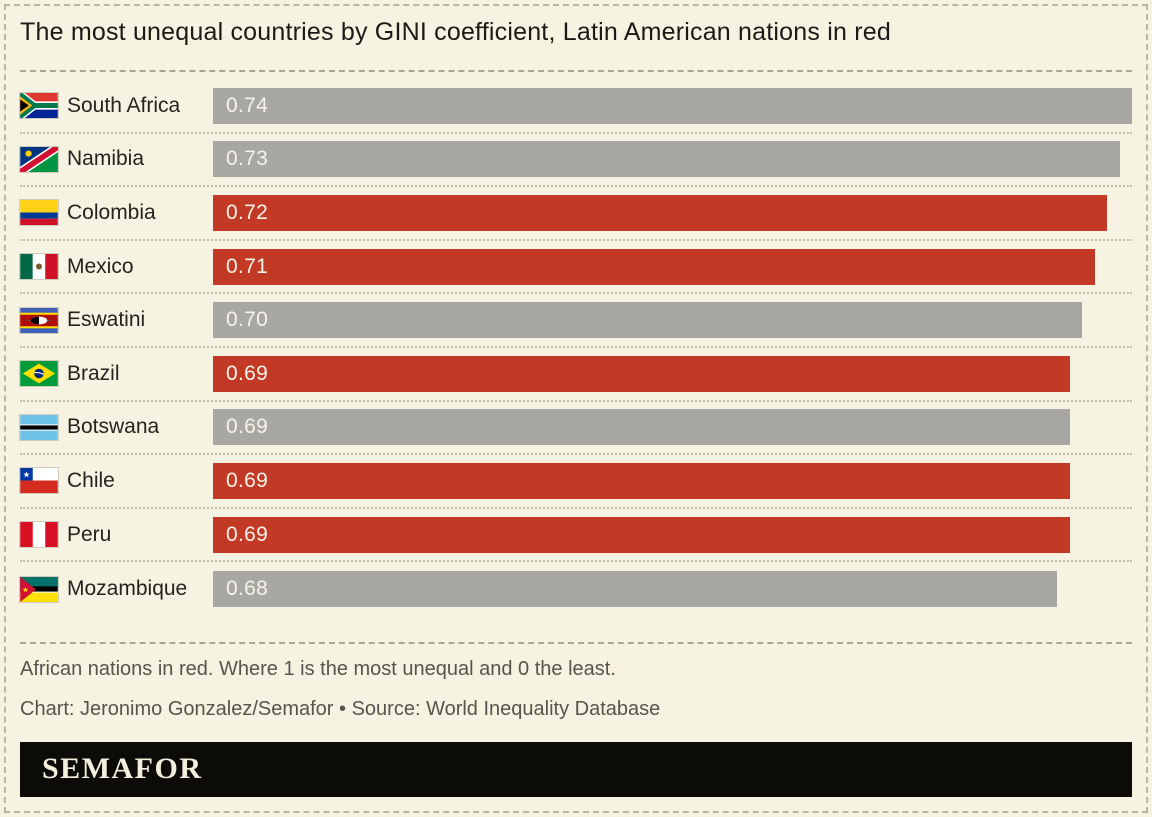 This screenshot has height=817, width=1152. I want to click on bar-value-label: 0.73, so click(247, 159).